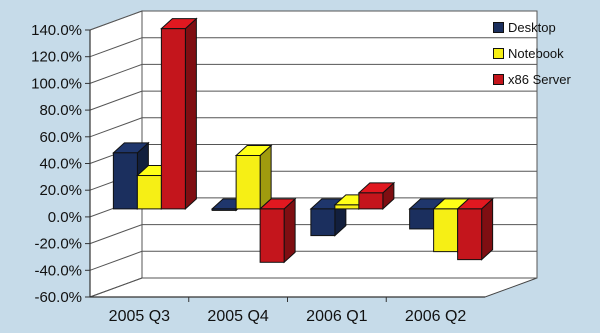 This screenshot has width=600, height=333. I want to click on y-tick-label: 40.0%, so click(60, 164).